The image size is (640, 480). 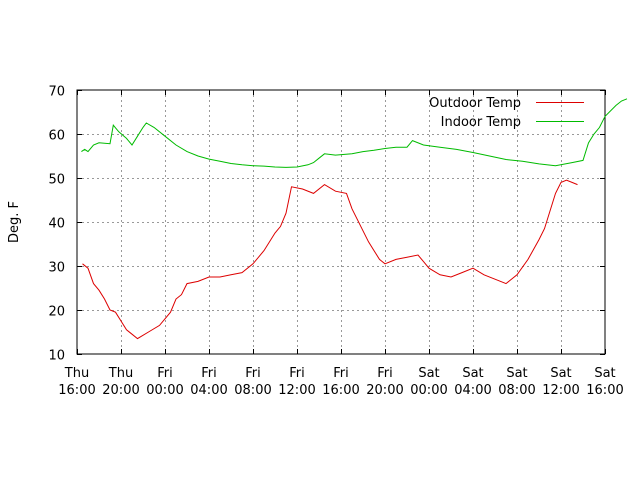 I want to click on y-tick-label: 30, so click(x=56, y=268).